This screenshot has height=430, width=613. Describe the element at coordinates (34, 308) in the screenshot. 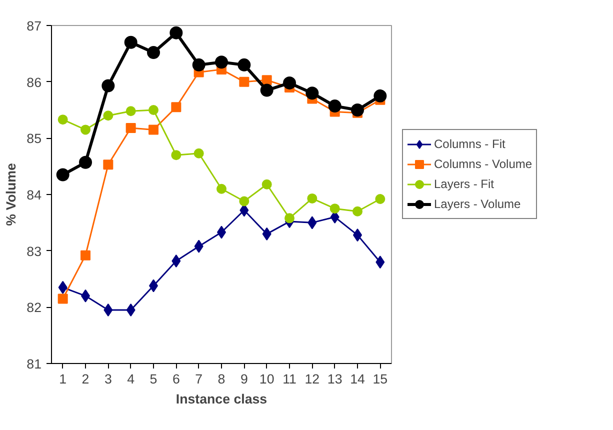

I see `y-tick-label: 82` at that location.